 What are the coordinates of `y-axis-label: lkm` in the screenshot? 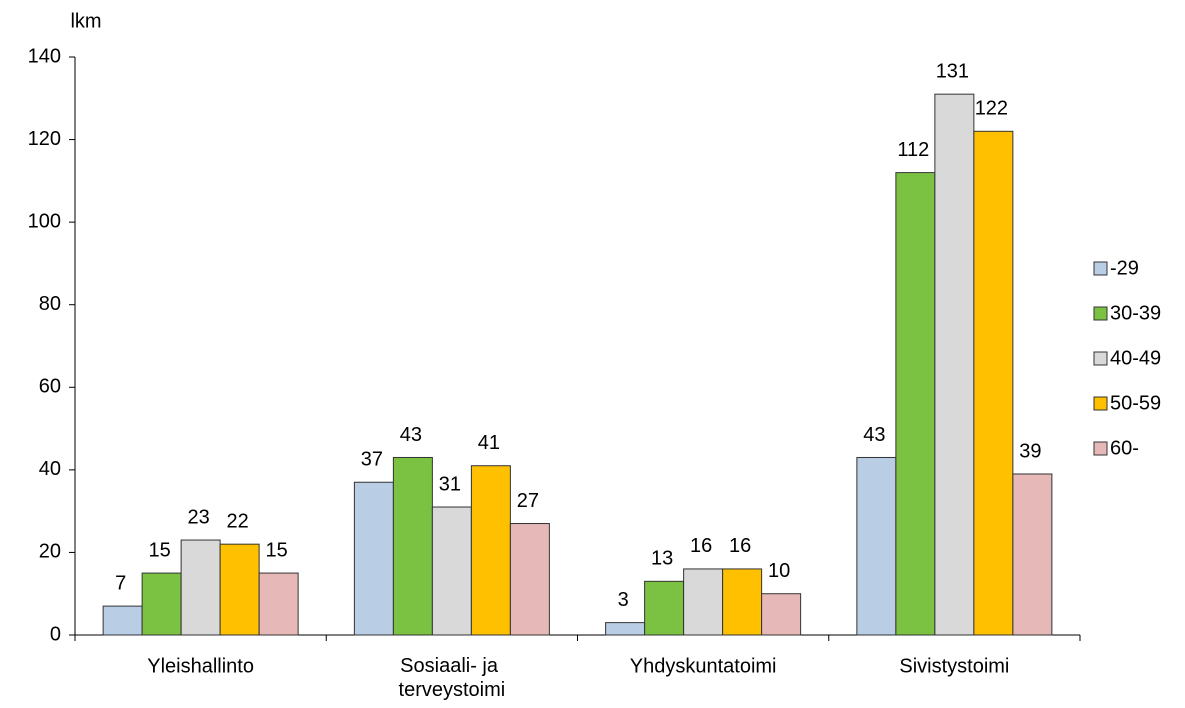 It's located at (85, 21).